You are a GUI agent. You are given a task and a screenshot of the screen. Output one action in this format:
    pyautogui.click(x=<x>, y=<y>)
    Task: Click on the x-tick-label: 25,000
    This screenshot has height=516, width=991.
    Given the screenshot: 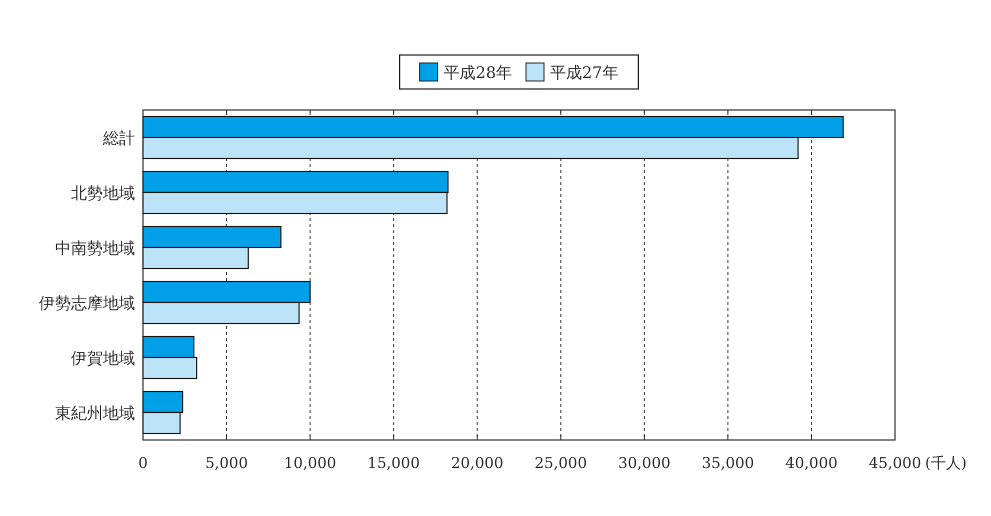 What is the action you would take?
    pyautogui.click(x=561, y=463)
    